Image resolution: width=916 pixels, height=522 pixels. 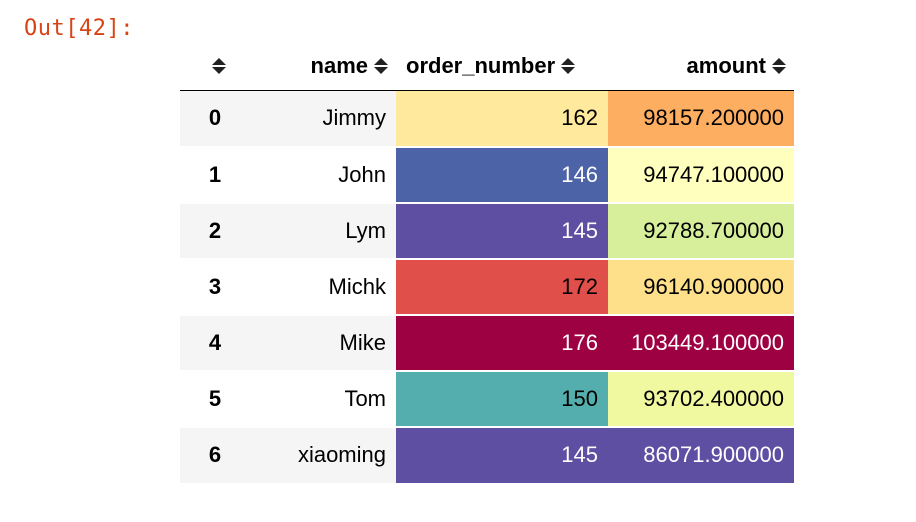 What do you see at coordinates (701, 286) in the screenshot?
I see `cell-amount: 96140.900000` at bounding box center [701, 286].